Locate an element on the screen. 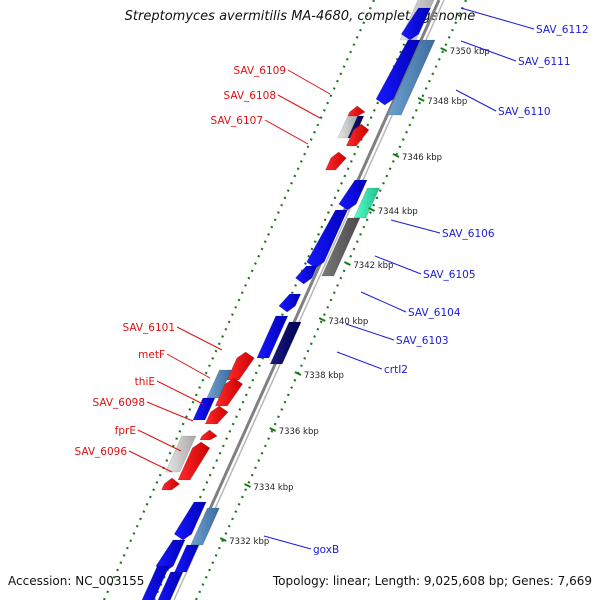  reverse-gene-label: SAV_6101 is located at coordinates (148, 328).